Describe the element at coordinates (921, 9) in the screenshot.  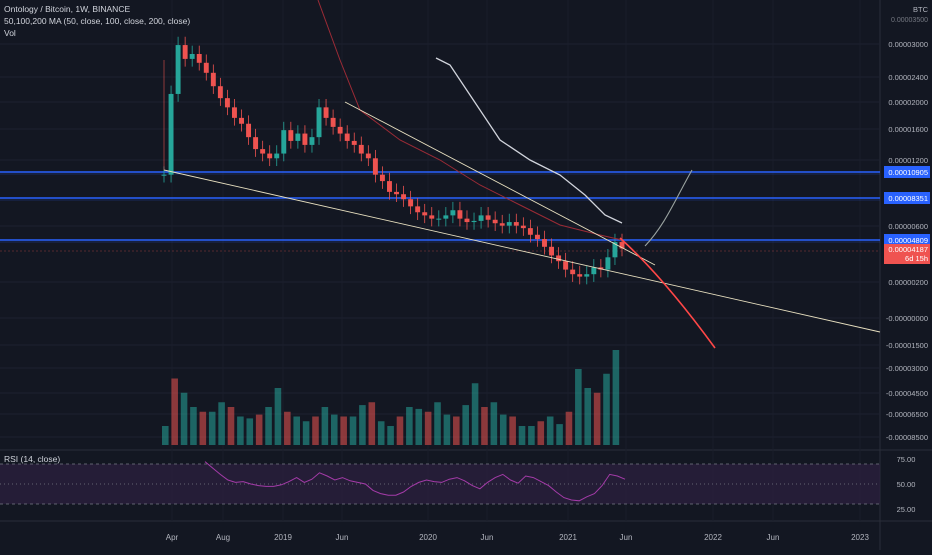
I see `currency-label: BTC` at that location.